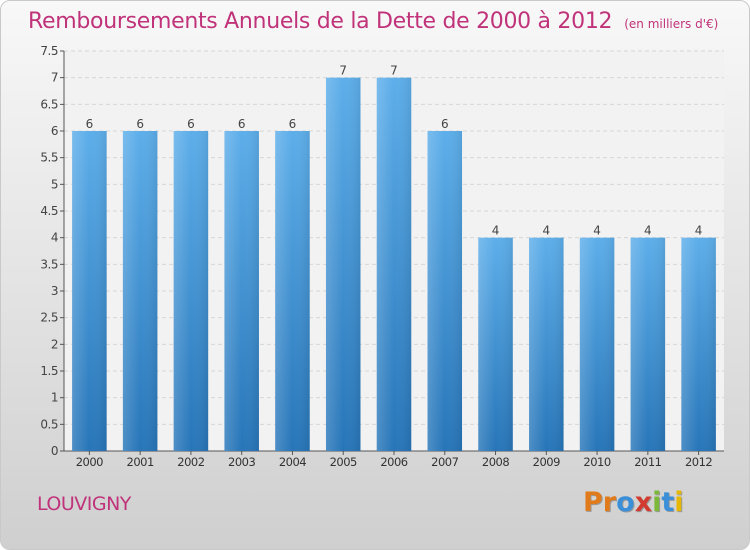  What do you see at coordinates (89, 462) in the screenshot?
I see `x-tick-label: 2000` at bounding box center [89, 462].